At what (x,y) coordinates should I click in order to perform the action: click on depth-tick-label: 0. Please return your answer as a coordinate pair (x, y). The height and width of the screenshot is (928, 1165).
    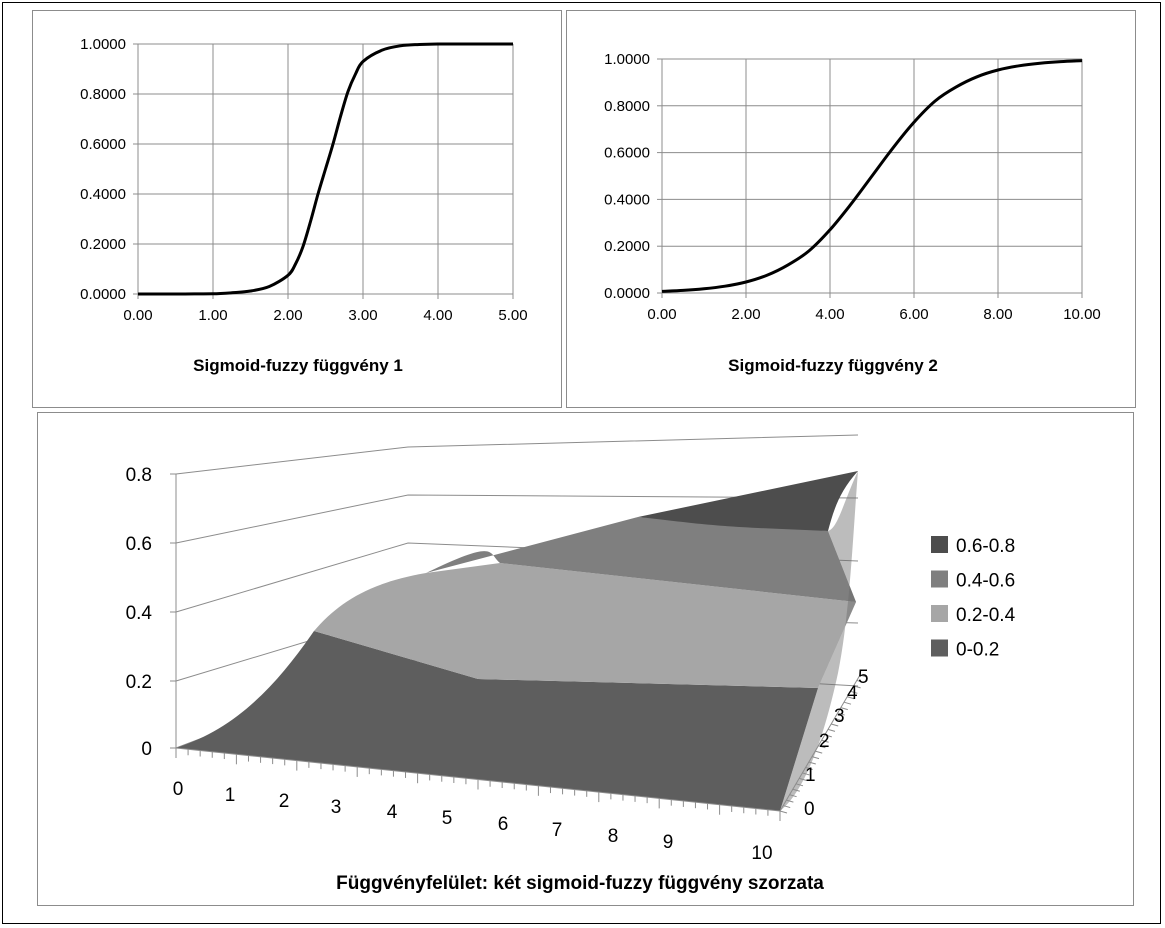
    Looking at the image, I should click on (809, 809).